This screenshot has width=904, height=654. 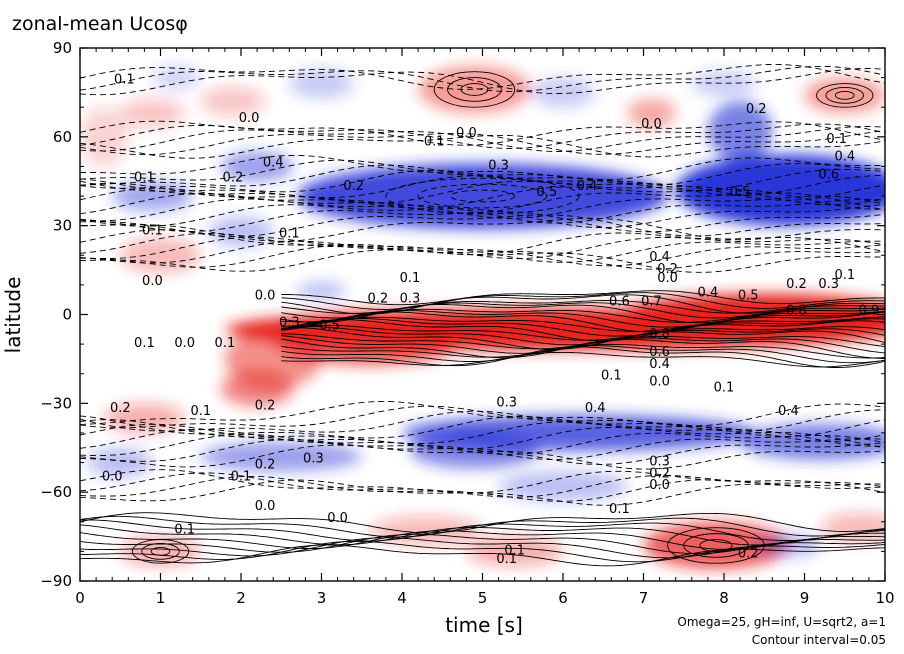 I want to click on y-tick-label: −90, so click(x=56, y=581).